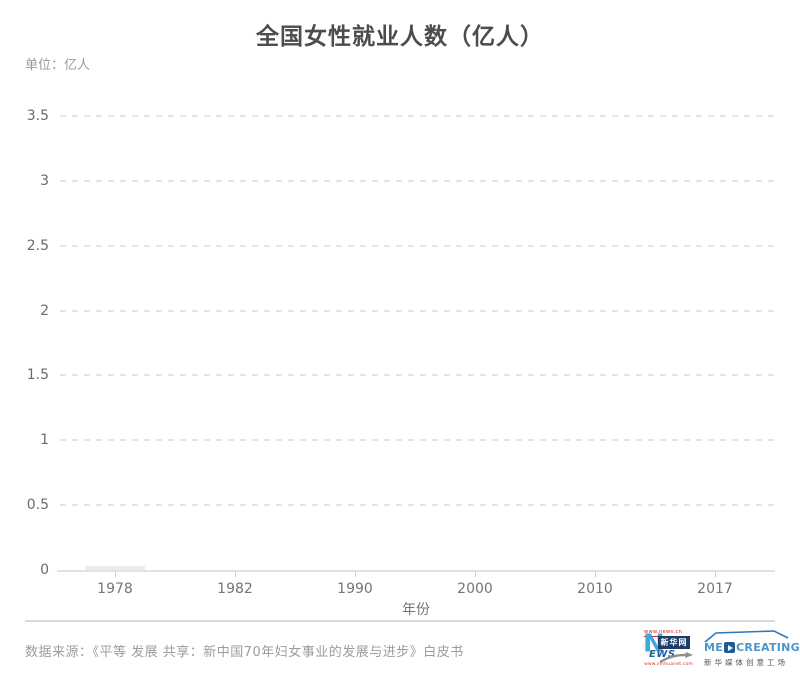  What do you see at coordinates (416, 571) in the screenshot?
I see `x-axis-line` at bounding box center [416, 571].